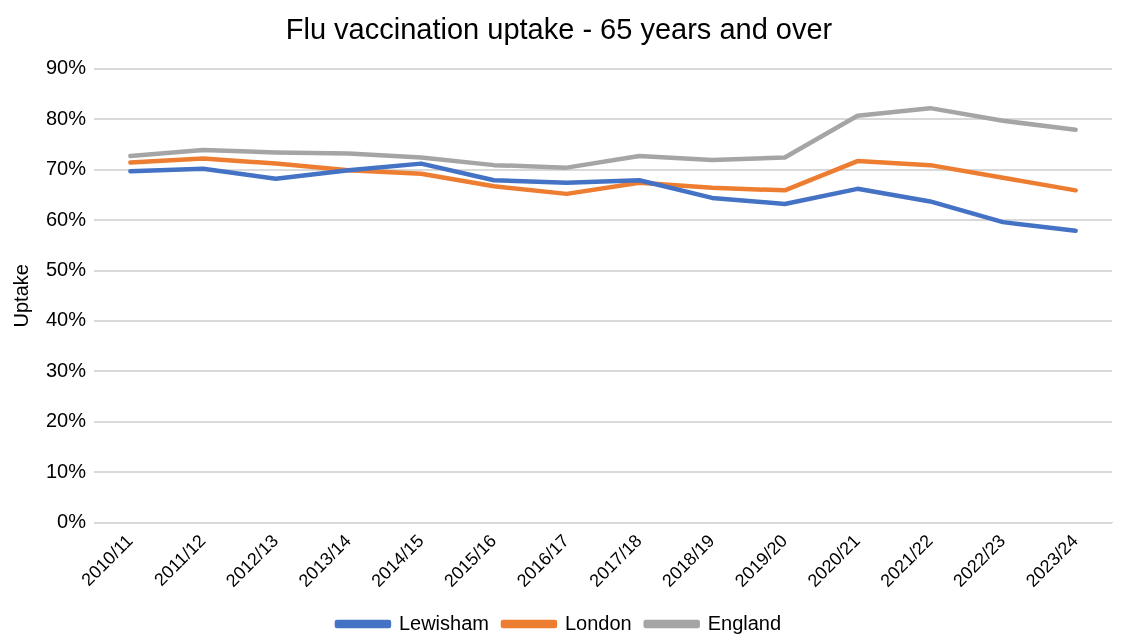 Image resolution: width=1136 pixels, height=644 pixels. What do you see at coordinates (559, 29) in the screenshot?
I see `chart-title: Flu vaccination uptake - 65 years and over` at bounding box center [559, 29].